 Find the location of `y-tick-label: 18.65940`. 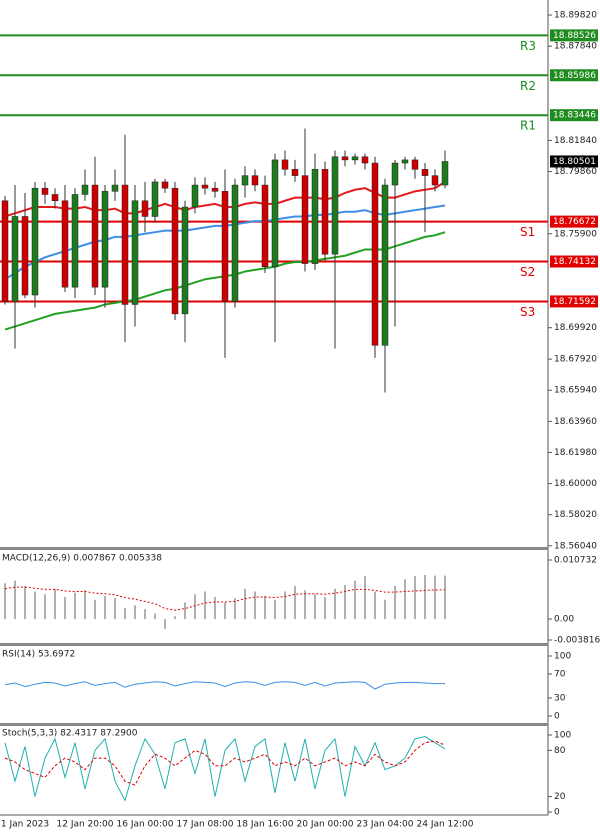

y-tick-label: 18.65940 is located at coordinates (575, 391).